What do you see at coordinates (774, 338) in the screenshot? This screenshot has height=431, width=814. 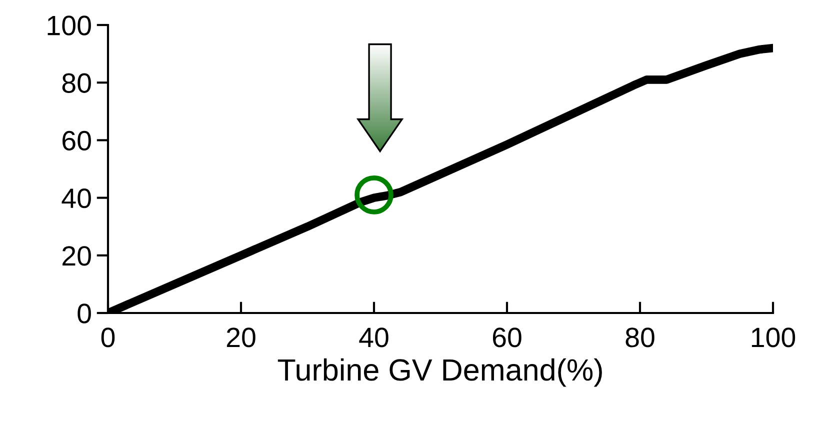 I see `x-tick-label: 100` at bounding box center [774, 338].